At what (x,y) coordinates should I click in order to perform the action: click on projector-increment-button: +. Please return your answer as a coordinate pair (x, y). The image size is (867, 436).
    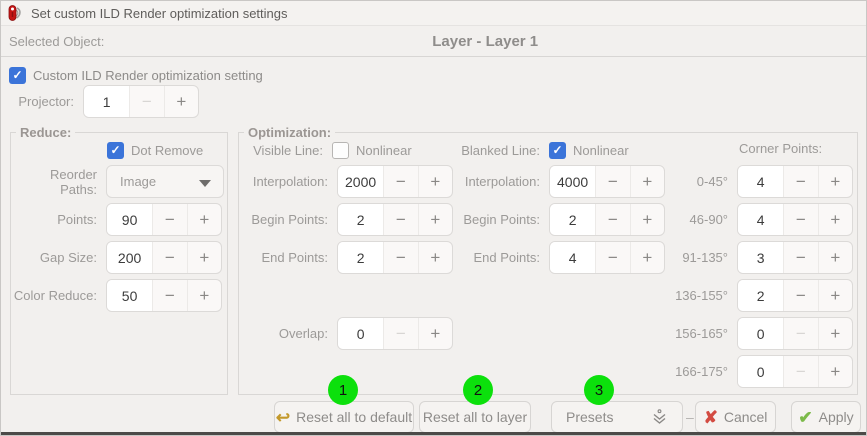
    Looking at the image, I should click on (180, 101).